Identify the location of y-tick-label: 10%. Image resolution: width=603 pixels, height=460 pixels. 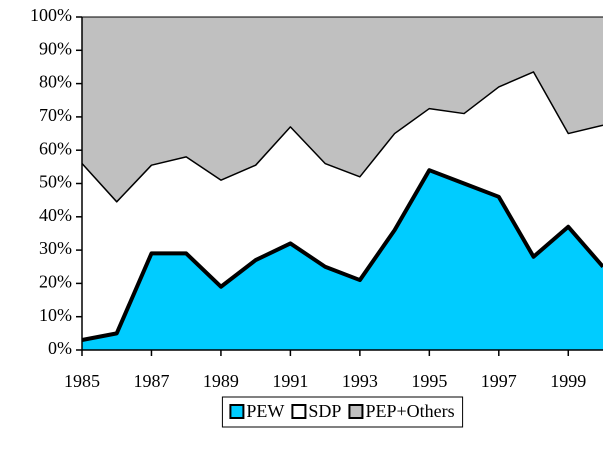
(55, 315).